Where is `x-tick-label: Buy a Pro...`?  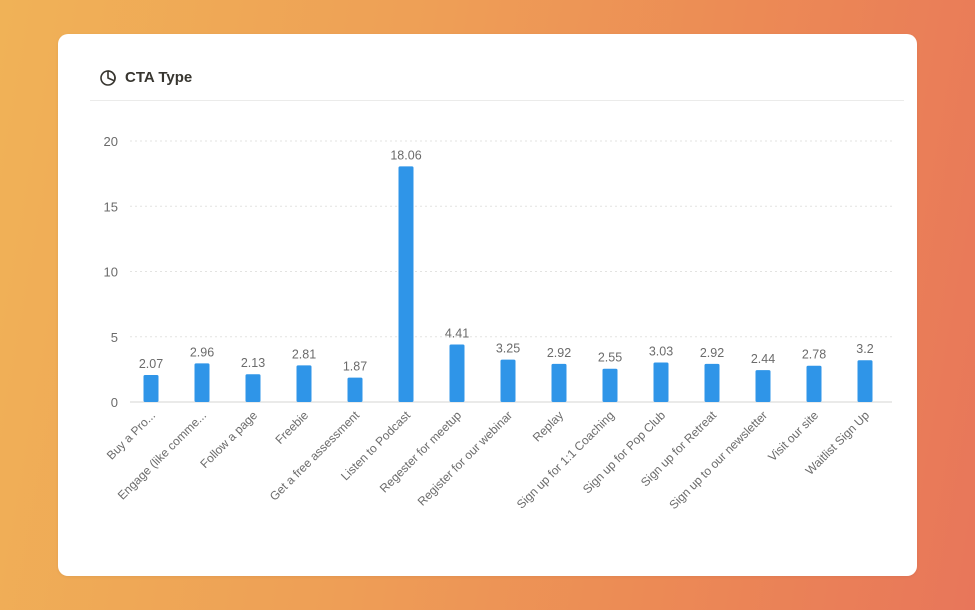 x-tick-label: Buy a Pro... is located at coordinates (131, 435).